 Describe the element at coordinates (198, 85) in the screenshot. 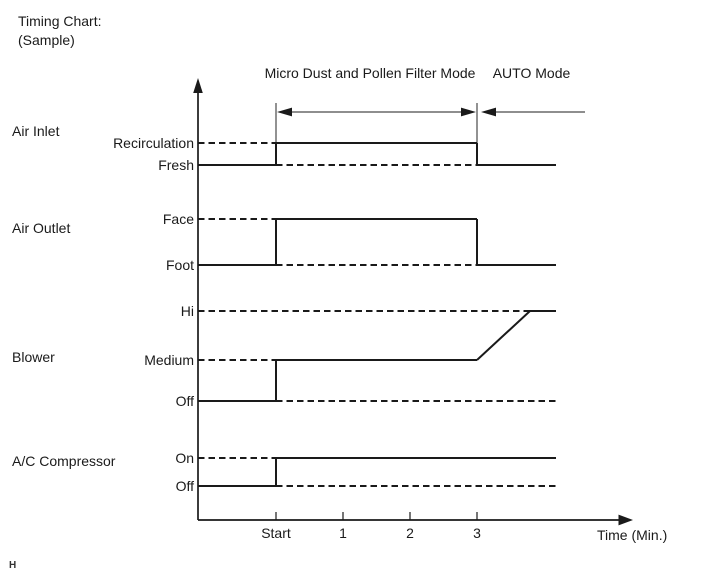

I see `y-axis-arrowhead-icon` at that location.